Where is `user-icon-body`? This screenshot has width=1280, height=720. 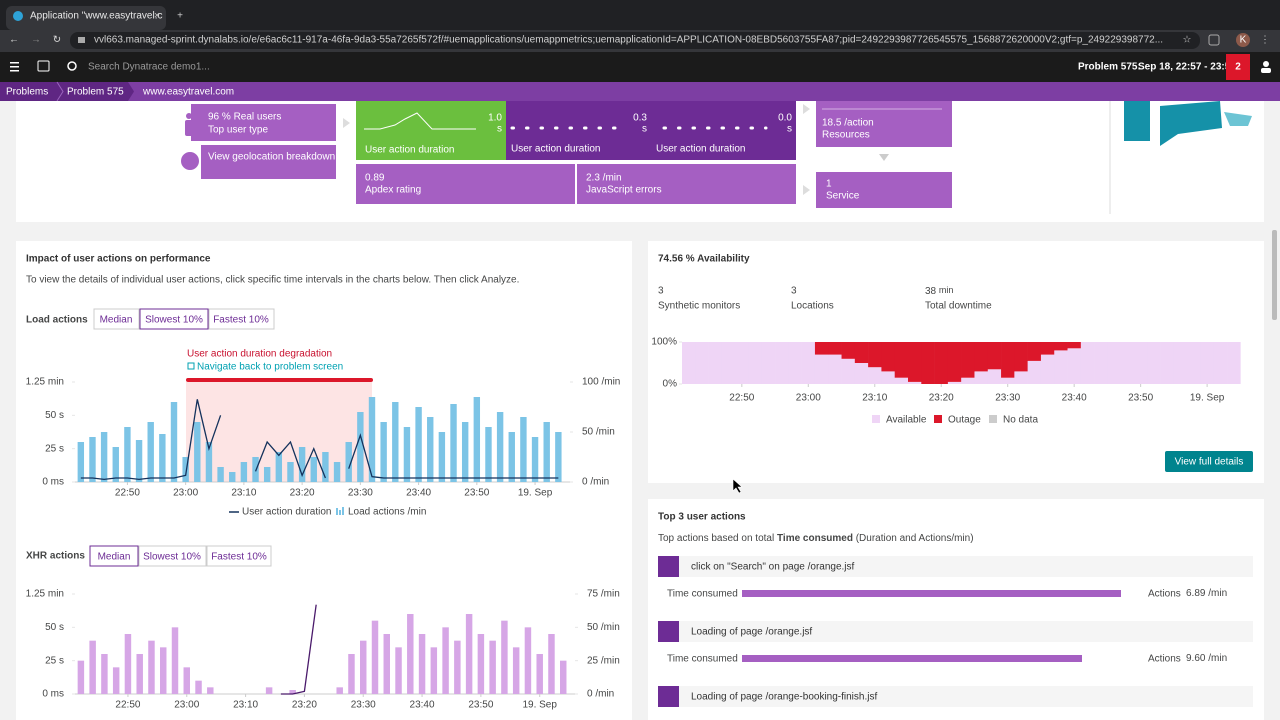 user-icon-body is located at coordinates (1266, 70).